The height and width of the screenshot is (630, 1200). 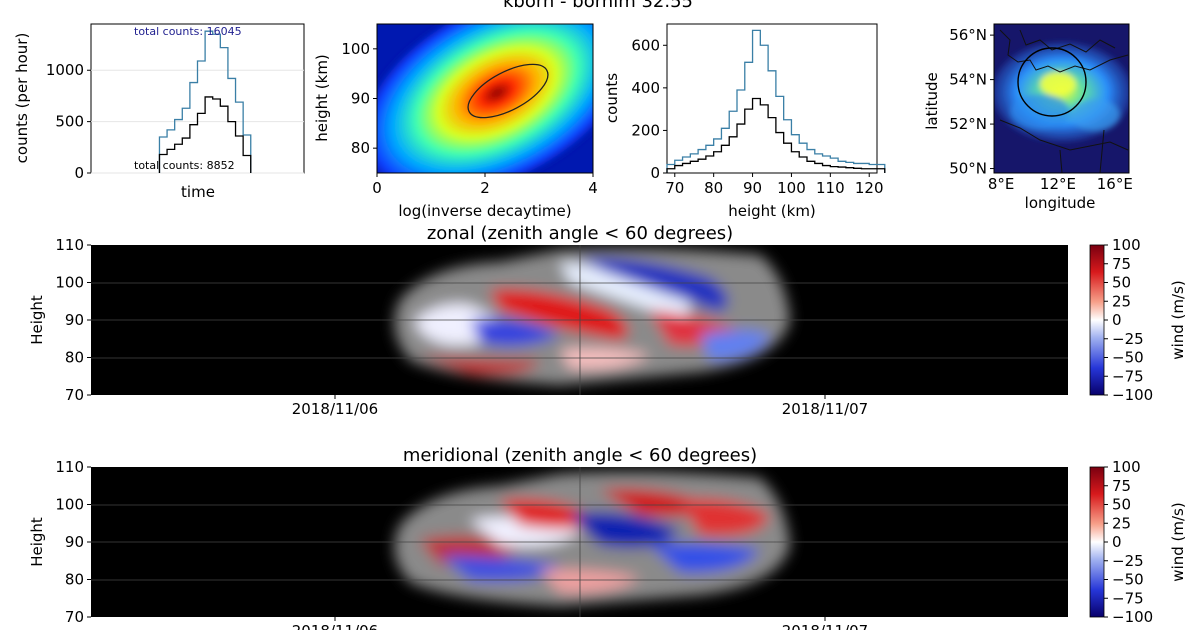 What do you see at coordinates (612, 98) in the screenshot?
I see `height-dist-ylabel: counts` at bounding box center [612, 98].